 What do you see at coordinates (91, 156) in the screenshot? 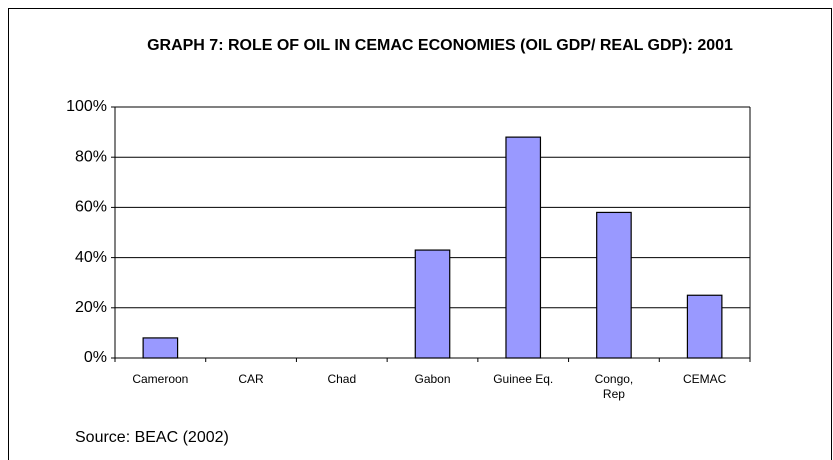
I see `y-tick-label: 80%` at bounding box center [91, 156].